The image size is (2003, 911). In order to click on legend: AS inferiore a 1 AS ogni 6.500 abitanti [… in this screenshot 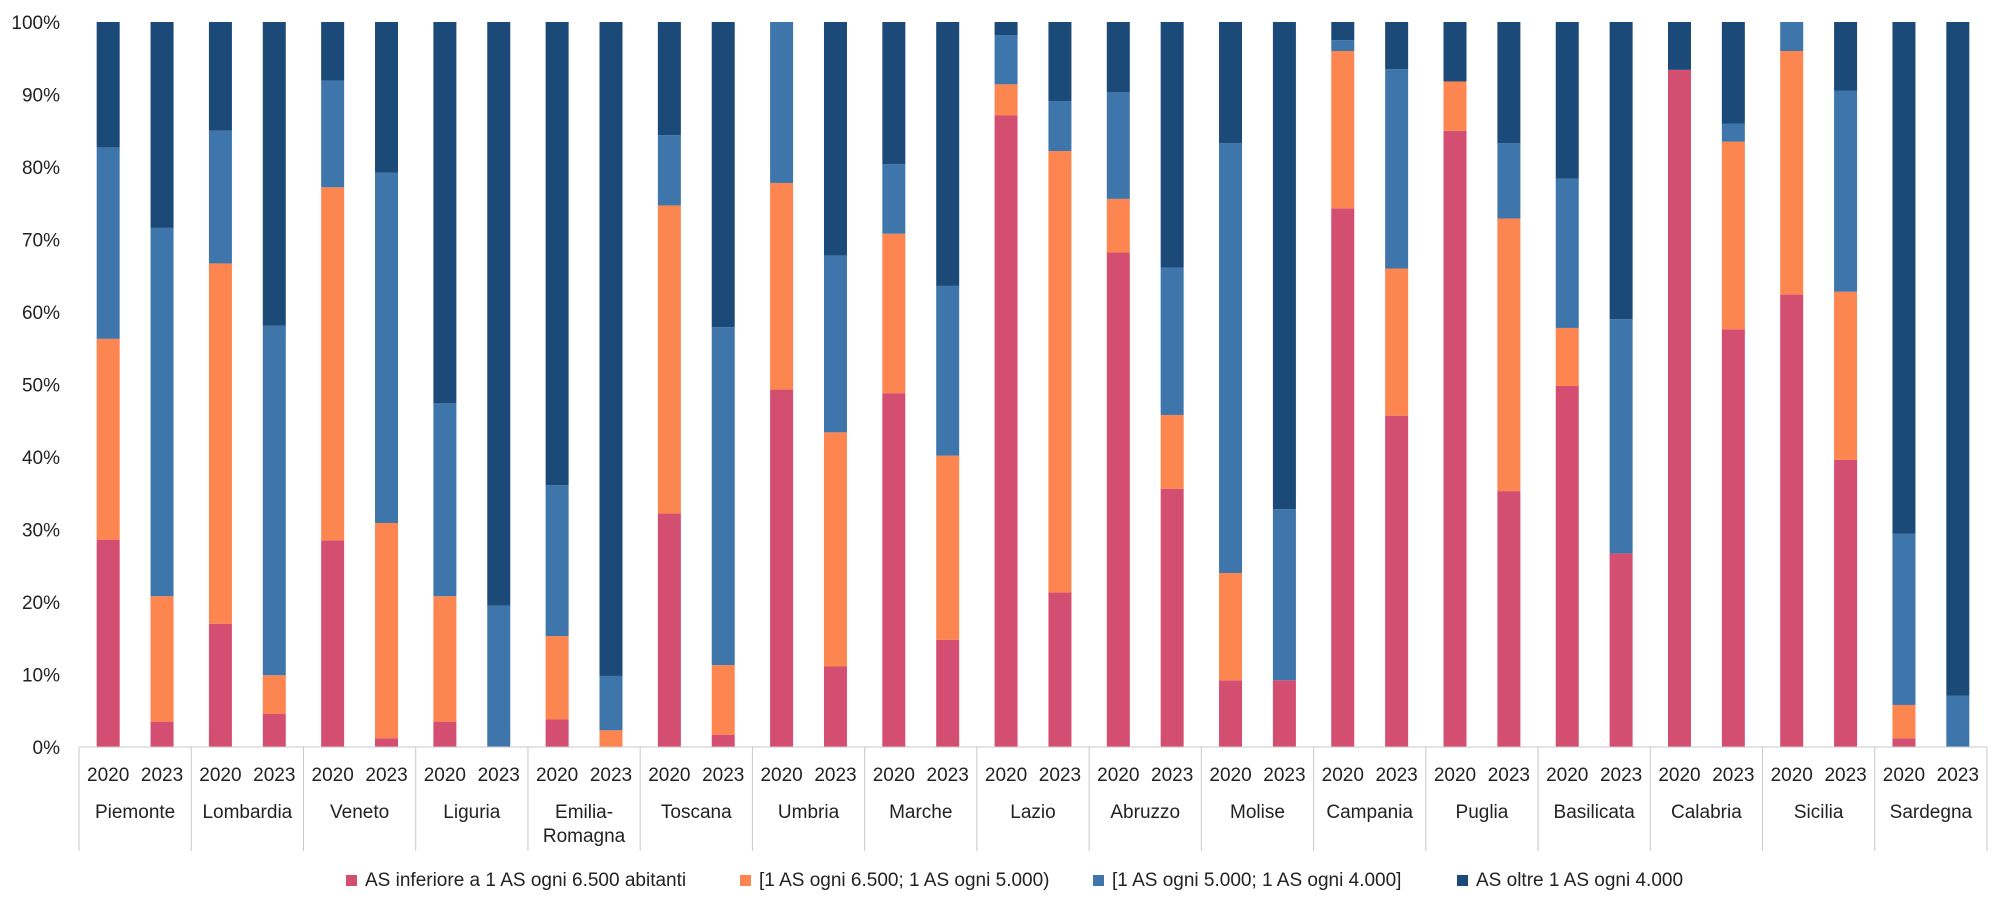, I will do `click(1014, 880)`.